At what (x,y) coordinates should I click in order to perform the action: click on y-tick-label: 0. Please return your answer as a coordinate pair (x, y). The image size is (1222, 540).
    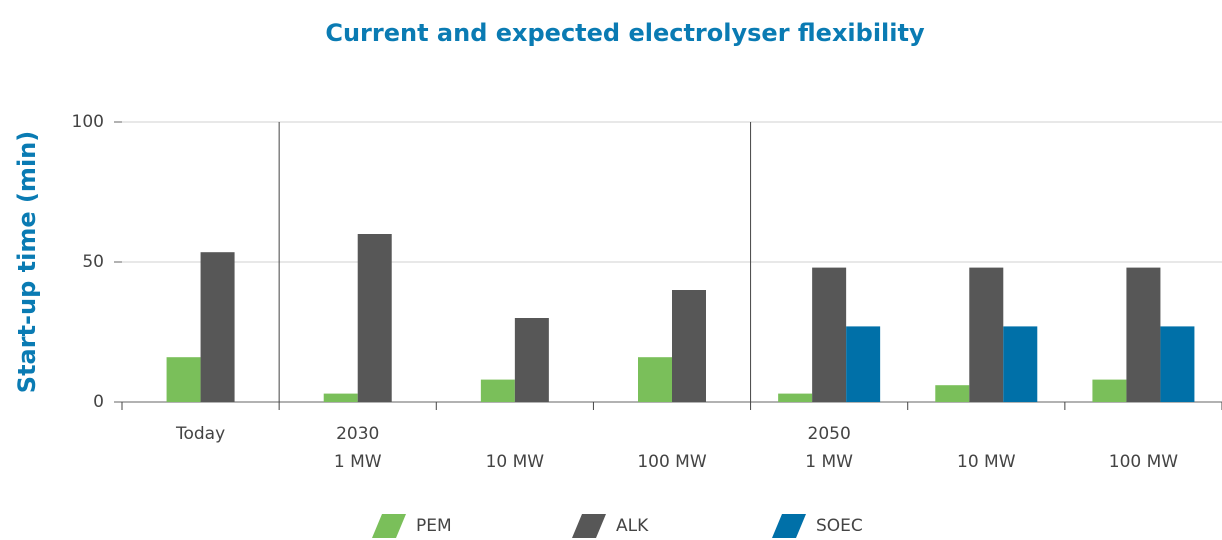
    Looking at the image, I should click on (98, 402).